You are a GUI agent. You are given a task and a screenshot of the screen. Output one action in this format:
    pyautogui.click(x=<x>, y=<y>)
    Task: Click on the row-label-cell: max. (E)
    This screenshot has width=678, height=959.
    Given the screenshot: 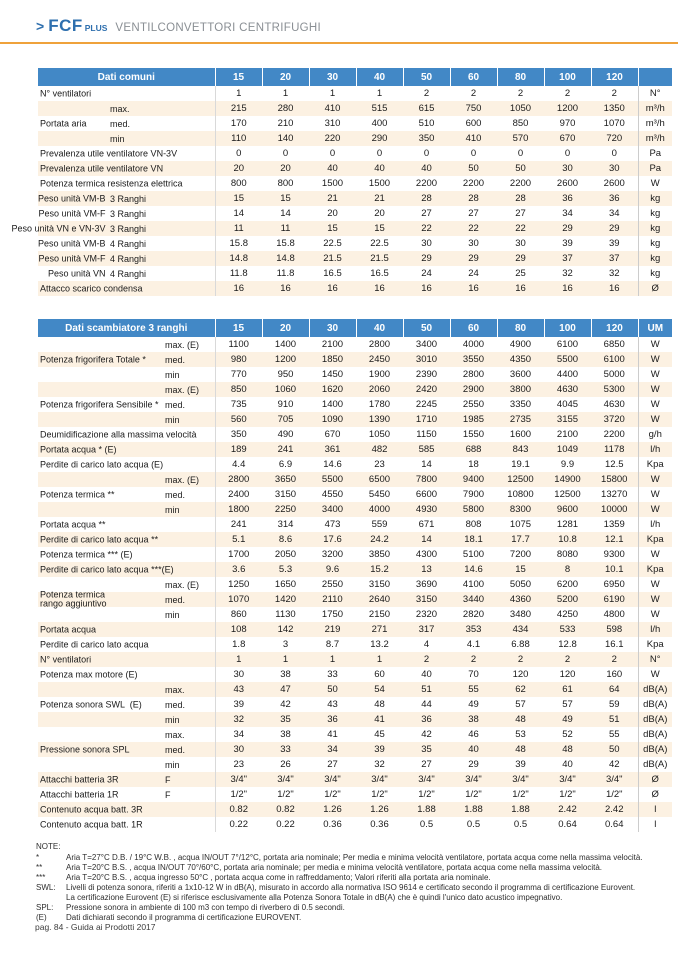 What is the action you would take?
    pyautogui.click(x=126, y=584)
    